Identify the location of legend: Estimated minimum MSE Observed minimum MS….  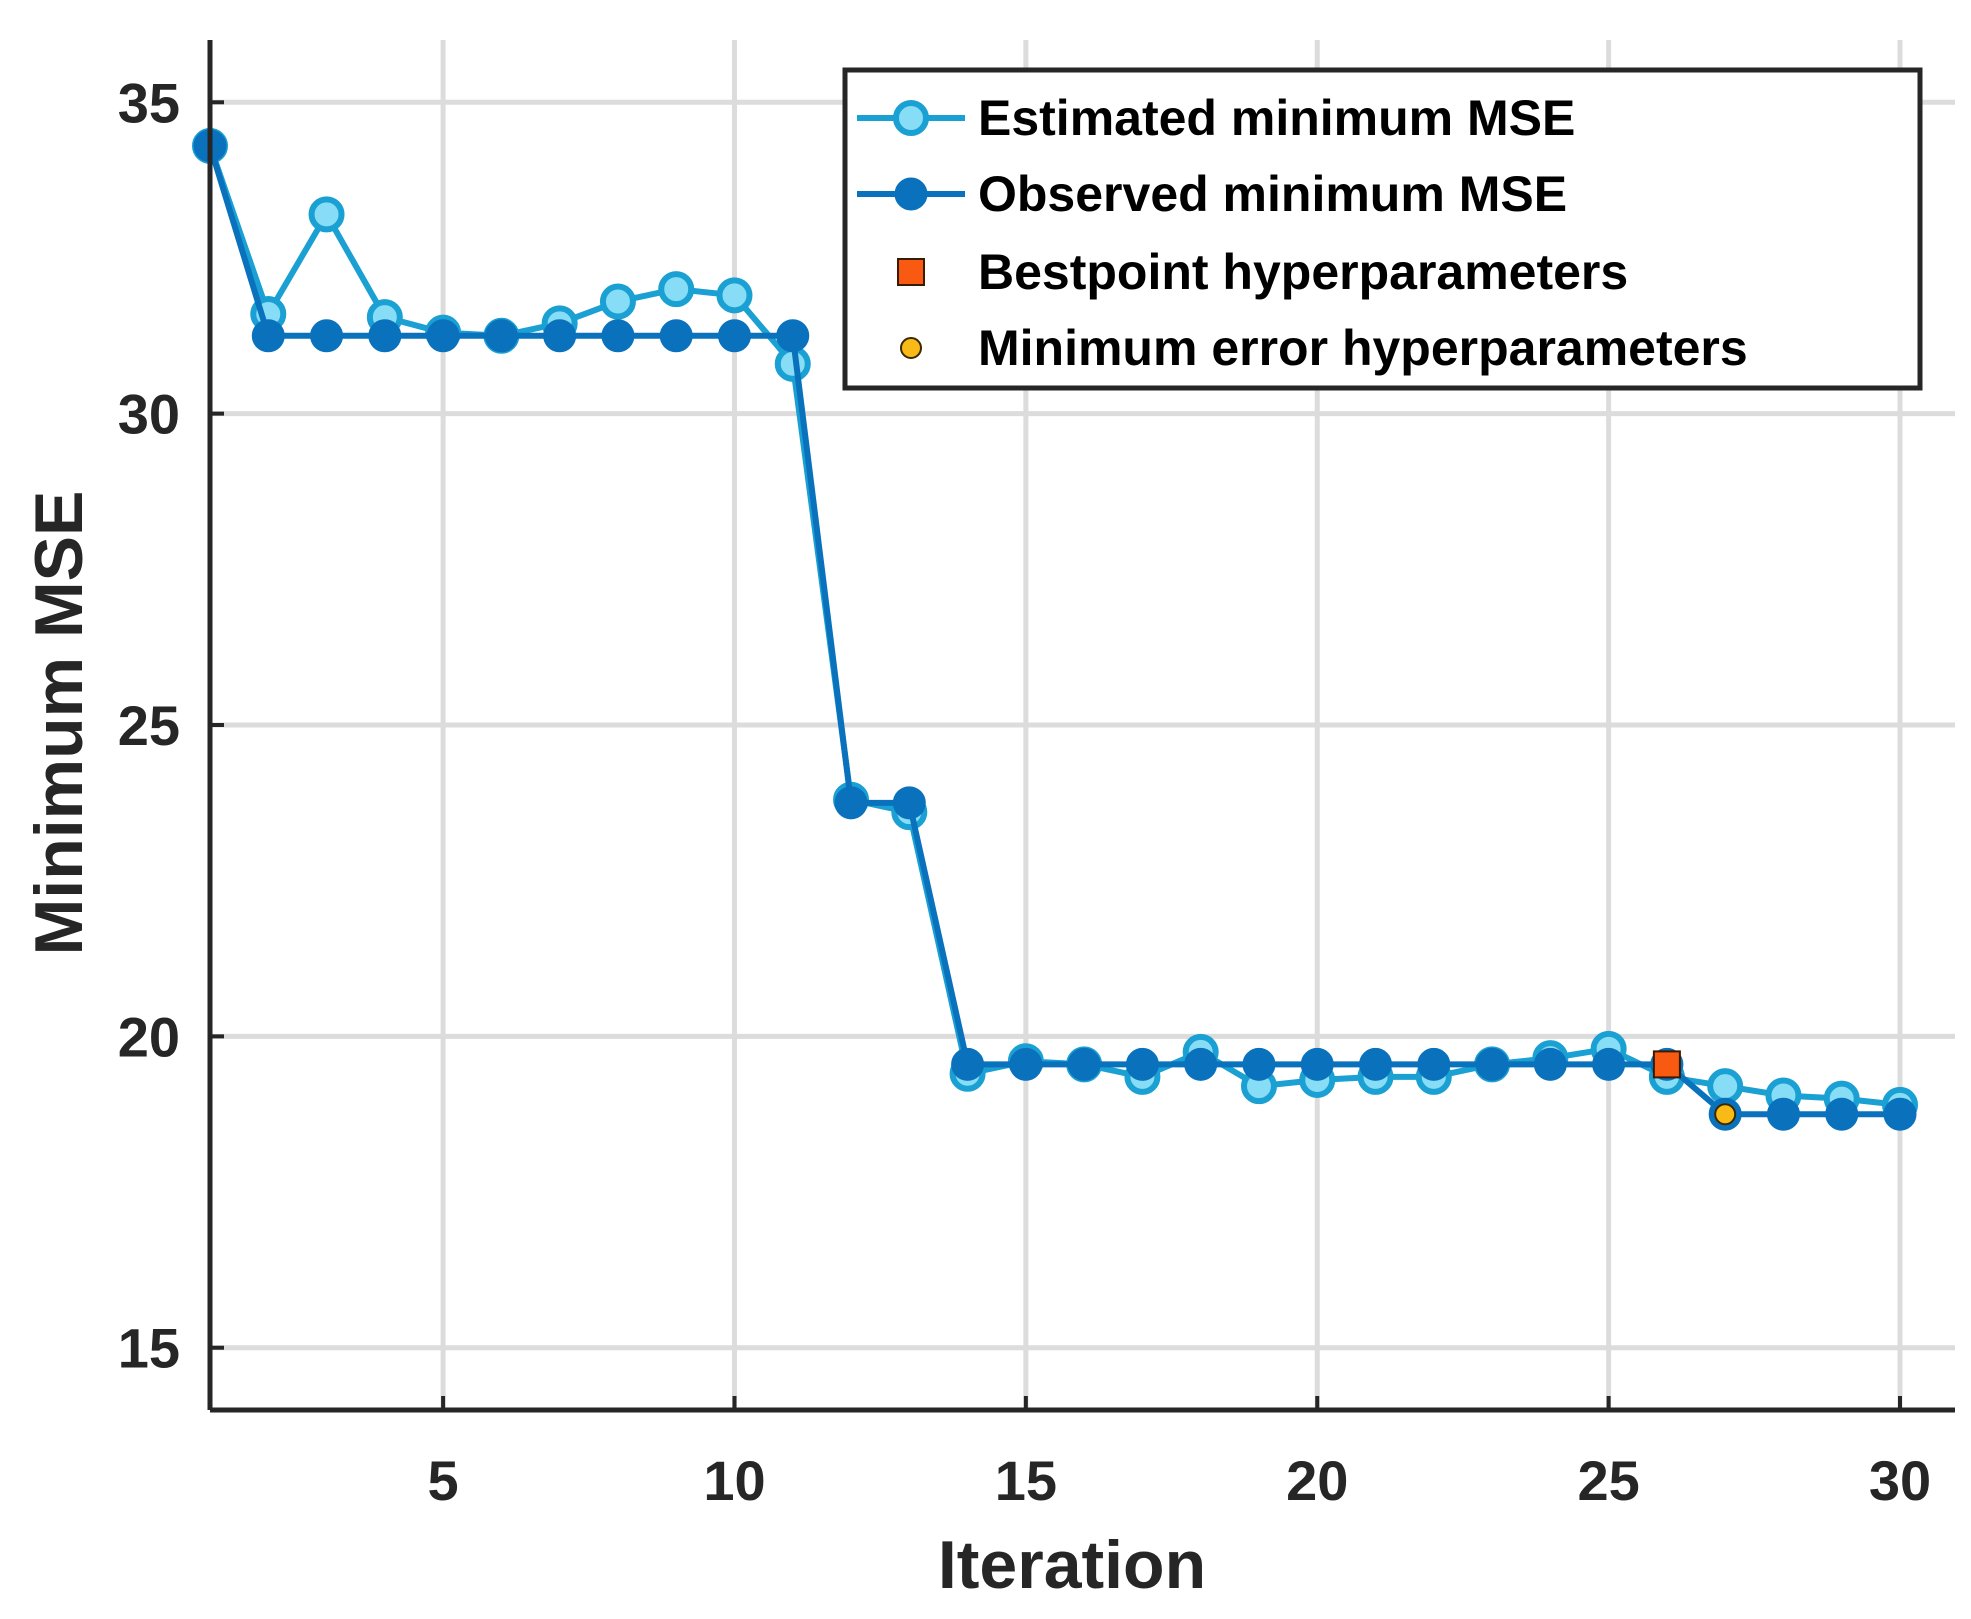
(1382, 229).